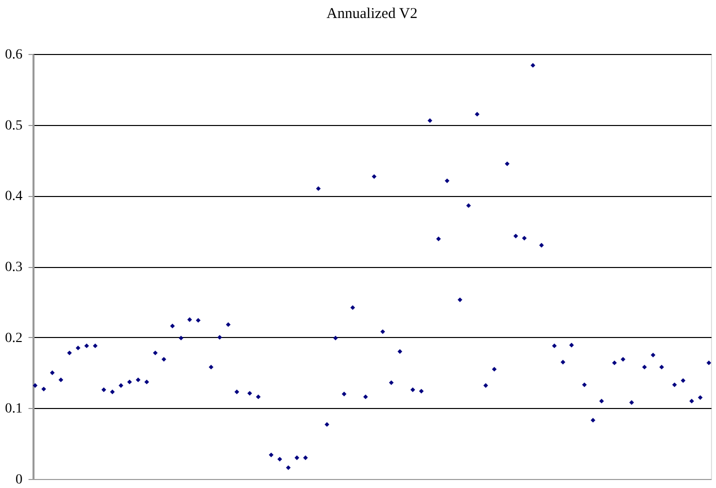  What do you see at coordinates (372, 14) in the screenshot?
I see `chart-title: Annualized V2` at bounding box center [372, 14].